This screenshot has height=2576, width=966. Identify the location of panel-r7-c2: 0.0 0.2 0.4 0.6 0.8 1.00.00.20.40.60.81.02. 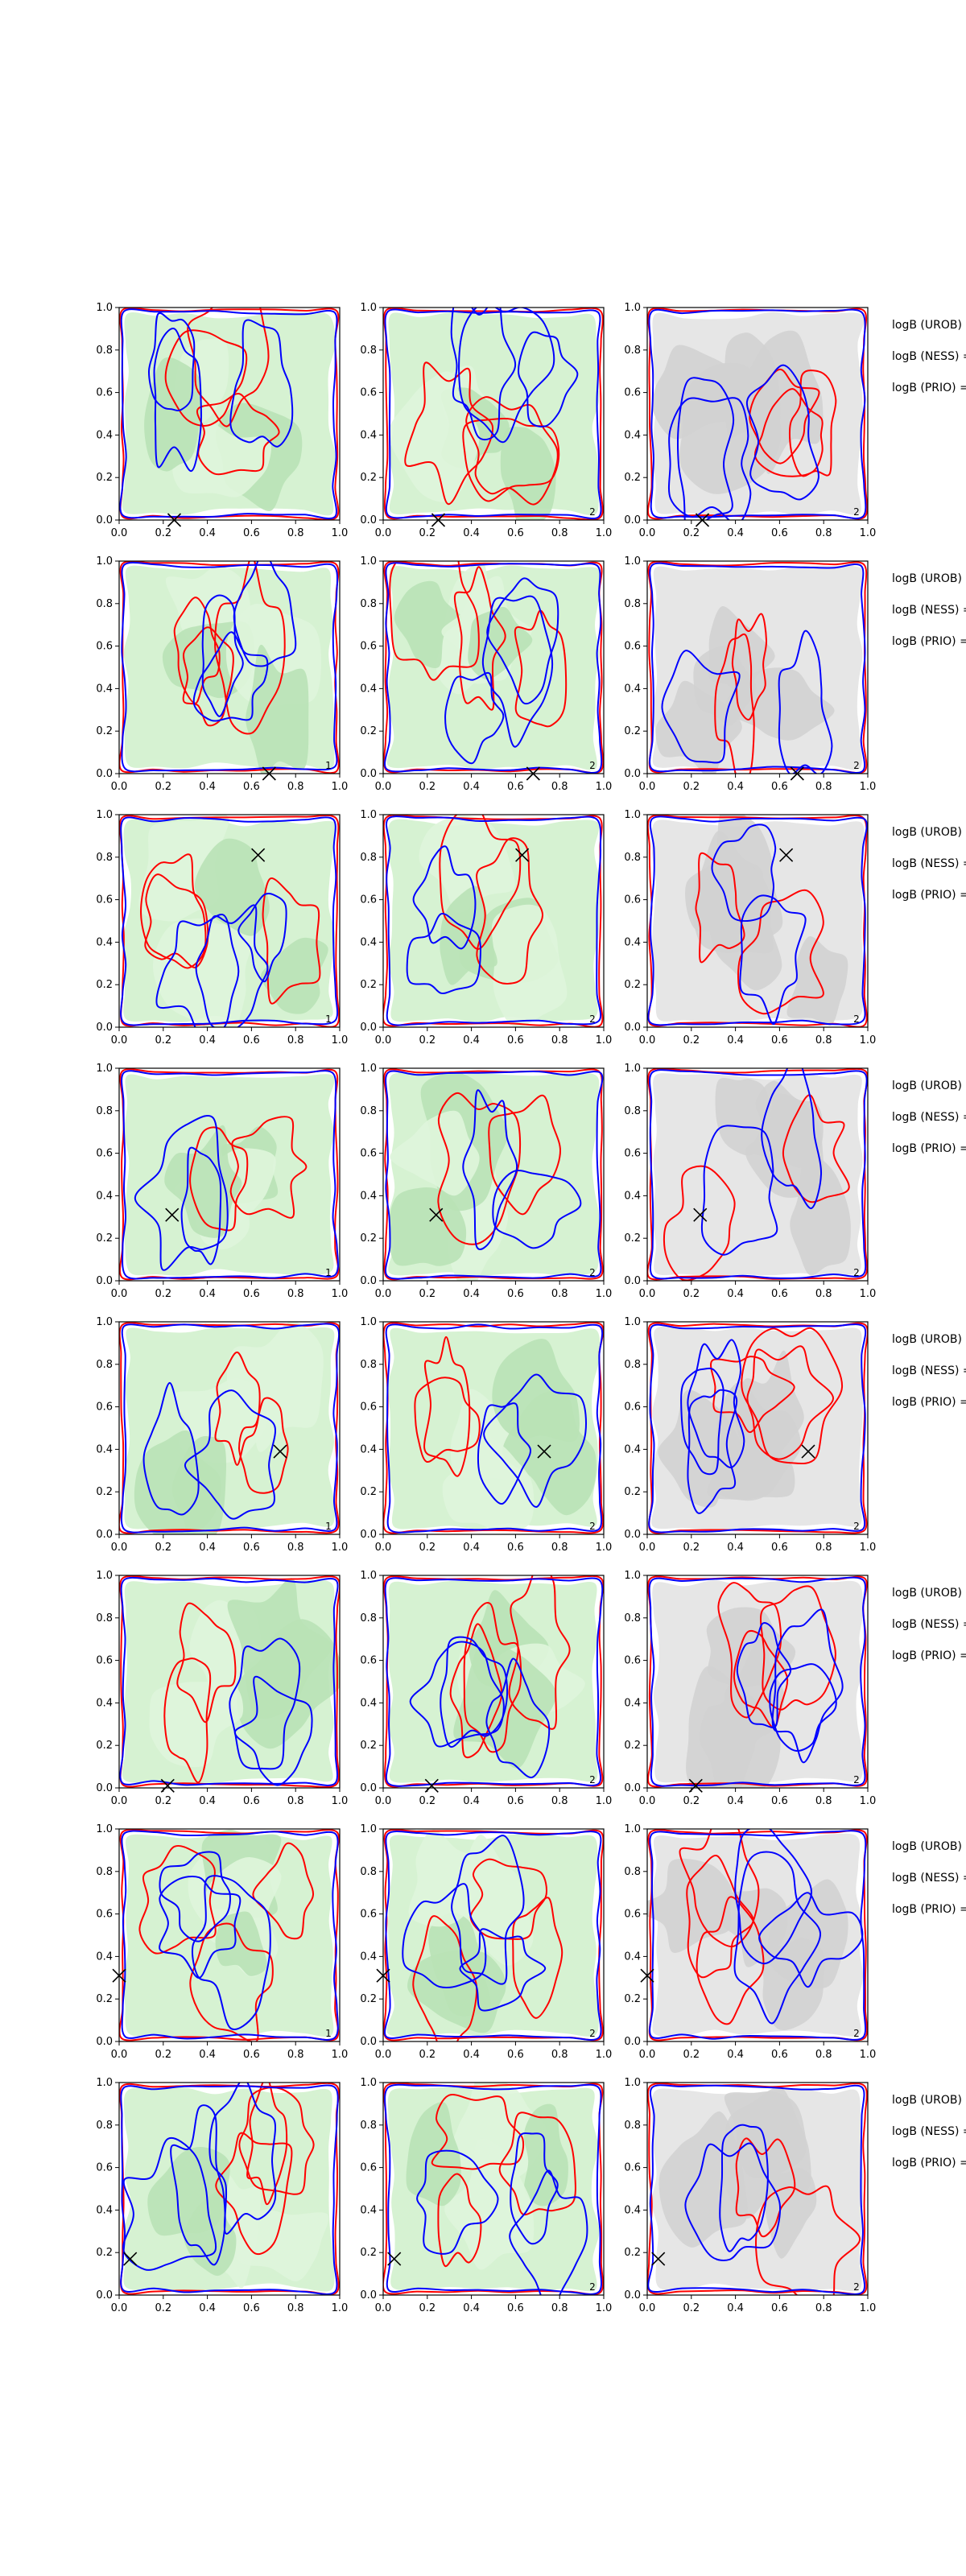
(486, 1942).